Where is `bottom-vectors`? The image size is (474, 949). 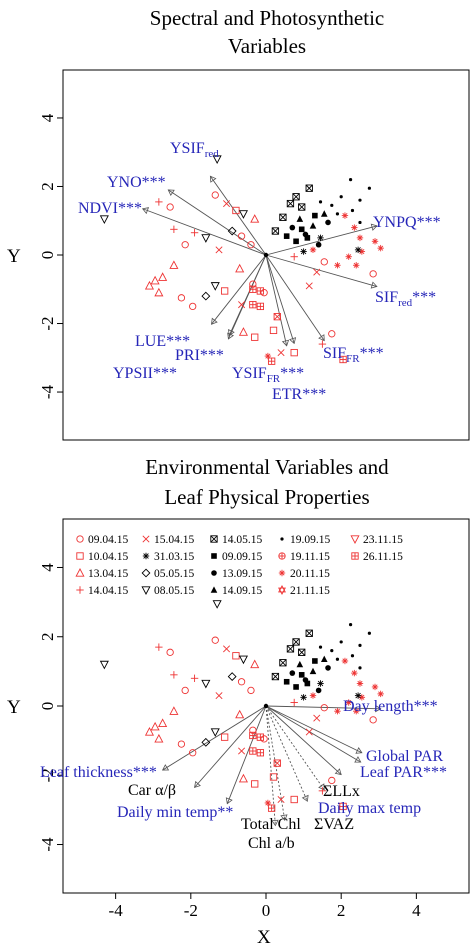
bottom-vectors is located at coordinates (271, 765).